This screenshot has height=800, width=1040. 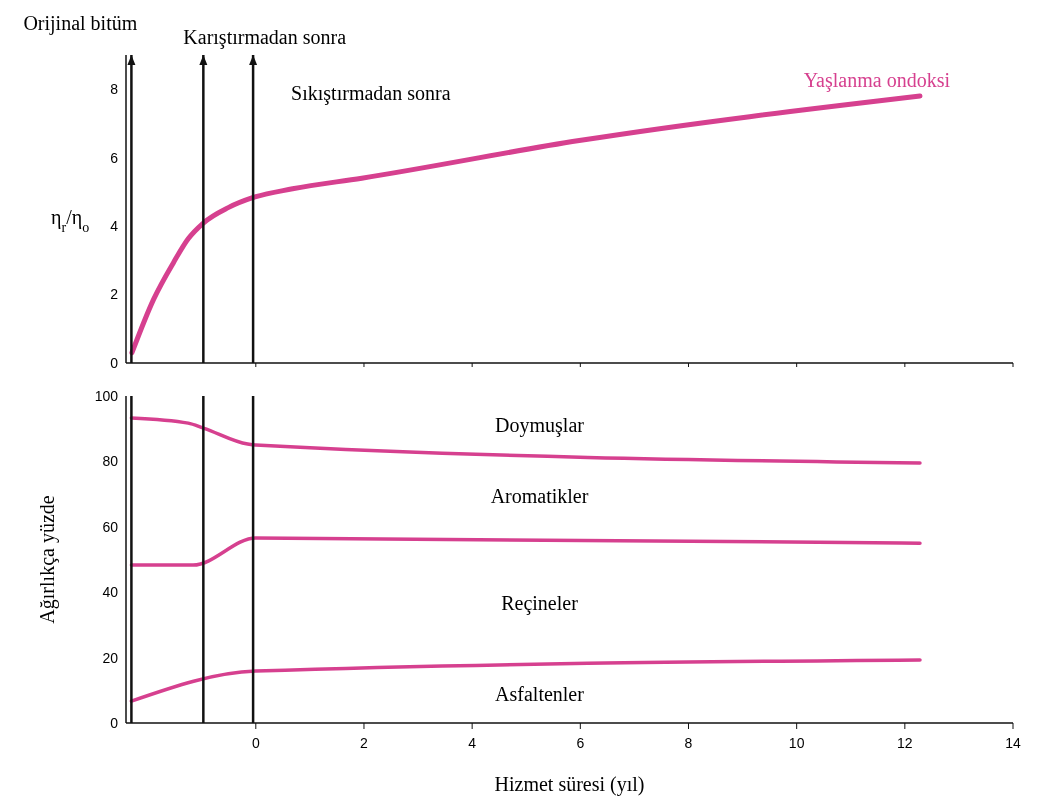 What do you see at coordinates (540, 694) in the screenshot?
I see `annotation: Asfaltenler` at bounding box center [540, 694].